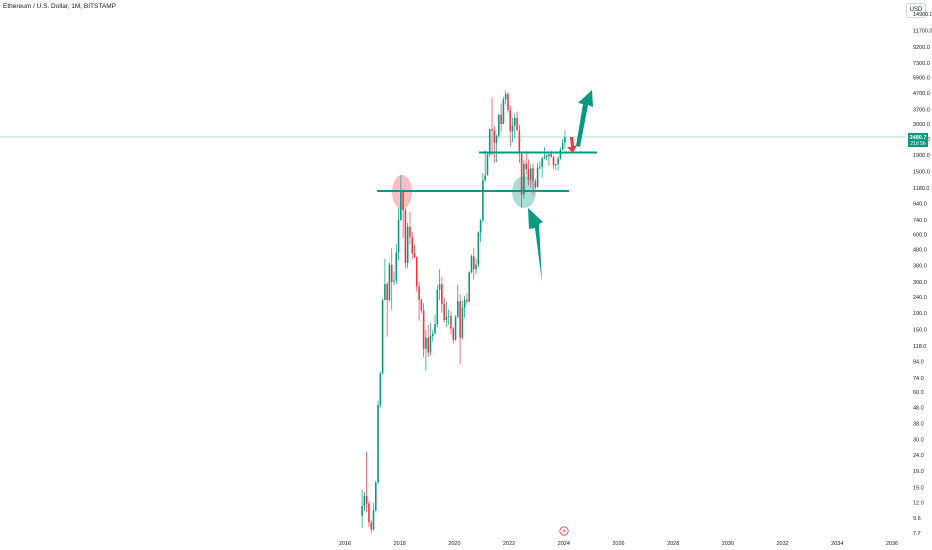 This screenshot has width=932, height=550. I want to click on arrow-down-red, so click(572, 145).